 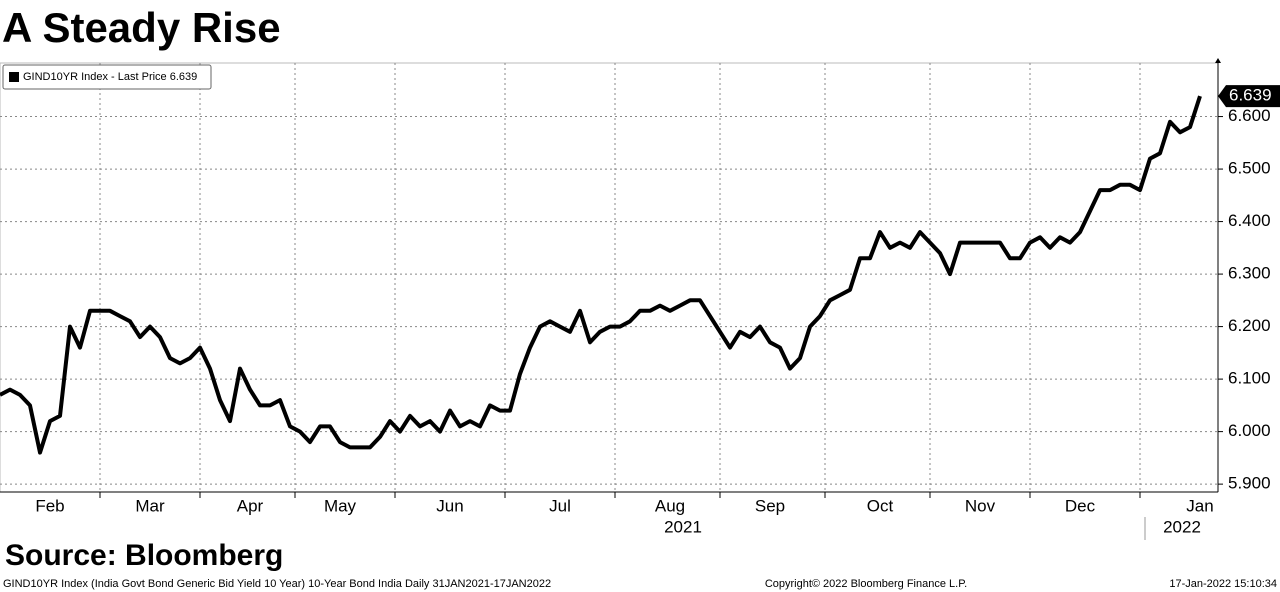 I want to click on year-label: 2021, so click(x=683, y=526).